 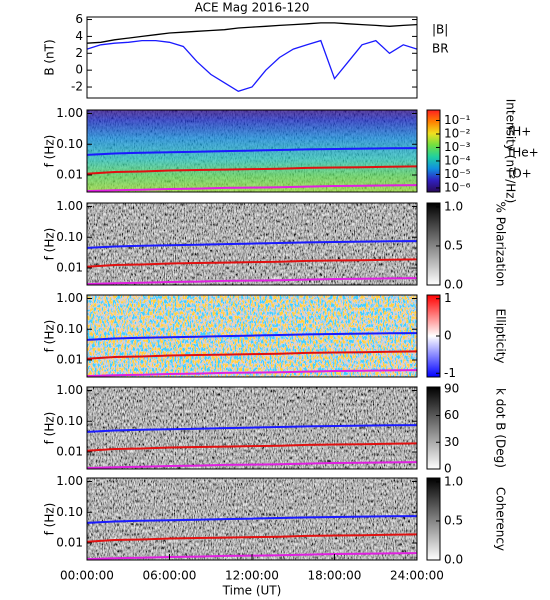 What do you see at coordinates (501, 244) in the screenshot?
I see `colorbar-label: % Polarization` at bounding box center [501, 244].